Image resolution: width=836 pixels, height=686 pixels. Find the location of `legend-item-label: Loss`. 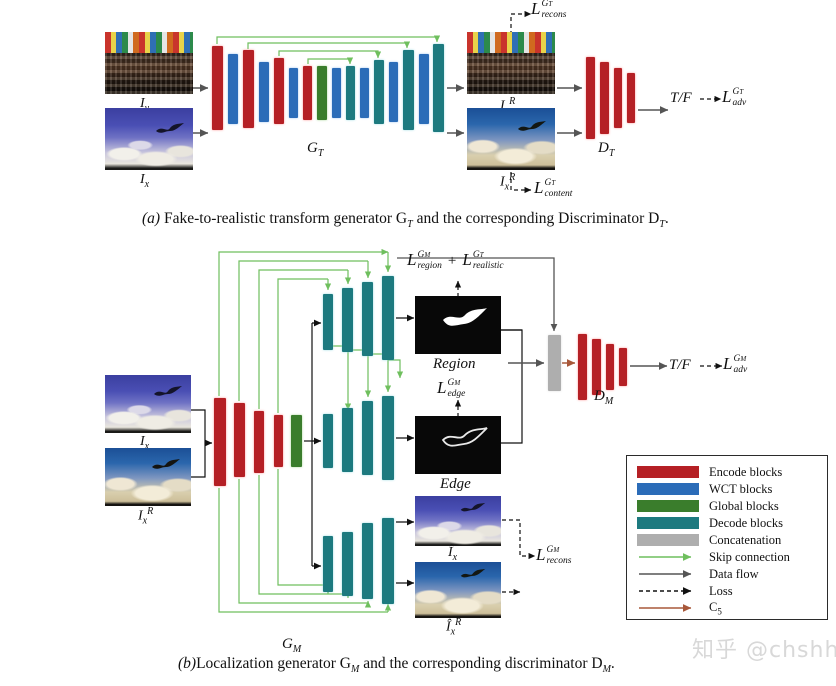

legend-item-label: Loss is located at coordinates (721, 590).